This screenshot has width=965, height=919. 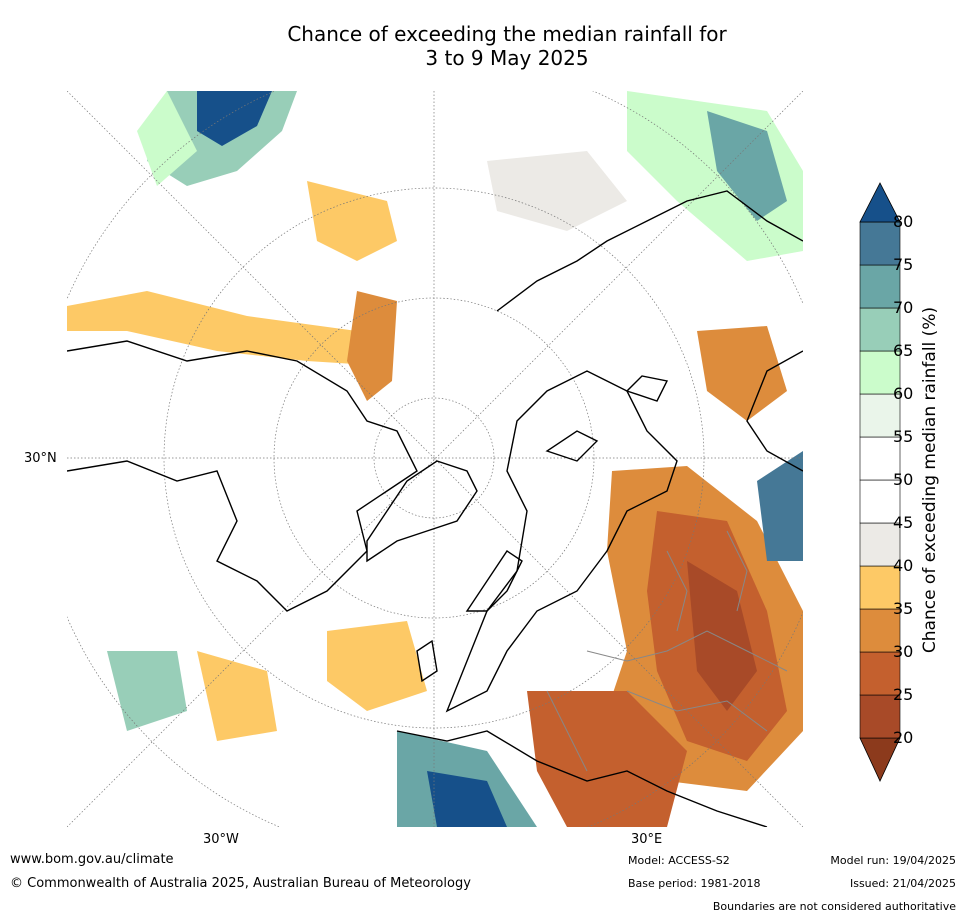 What do you see at coordinates (507, 58) in the screenshot?
I see `chart-title-line-2: 3 to 9 May 2025` at bounding box center [507, 58].